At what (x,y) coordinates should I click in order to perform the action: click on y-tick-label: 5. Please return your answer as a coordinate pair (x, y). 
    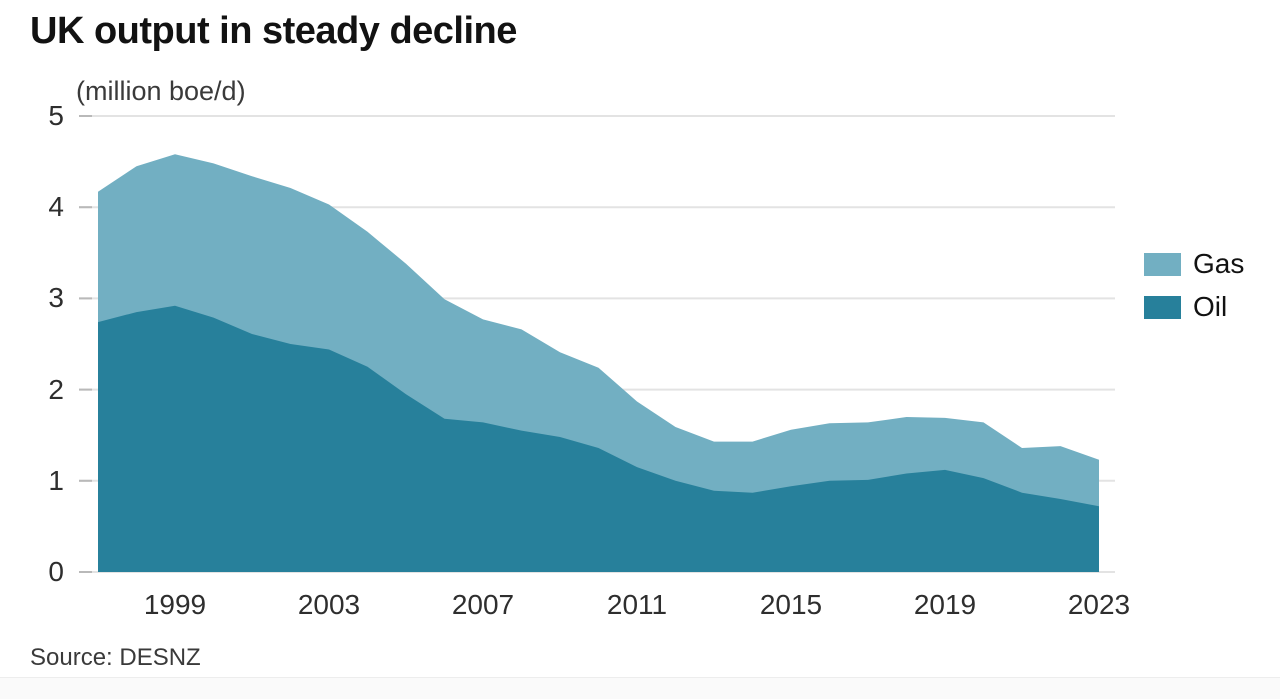
    Looking at the image, I should click on (56, 115).